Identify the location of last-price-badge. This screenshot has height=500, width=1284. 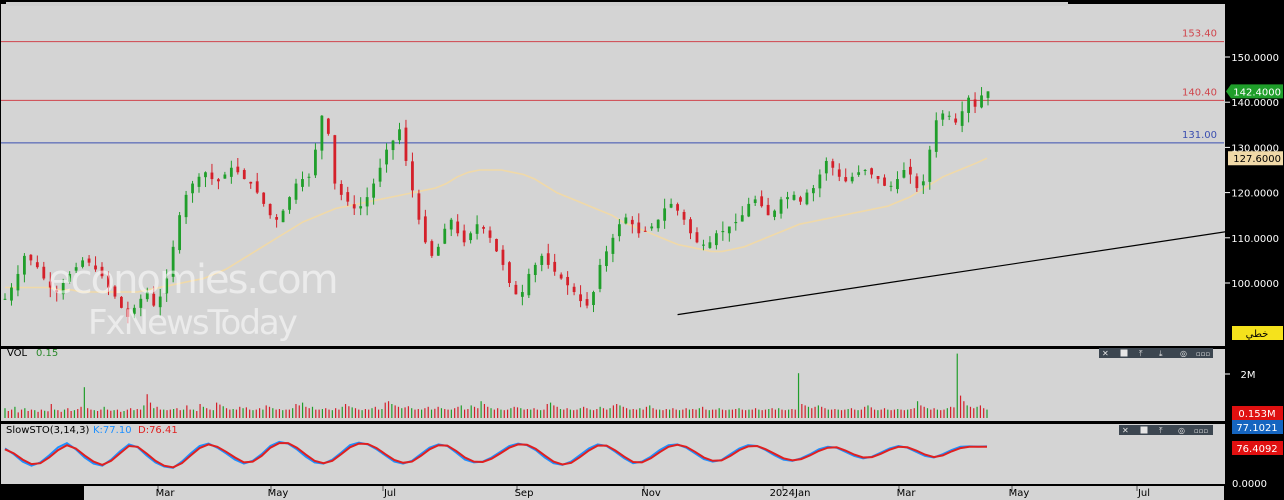
(1254, 91).